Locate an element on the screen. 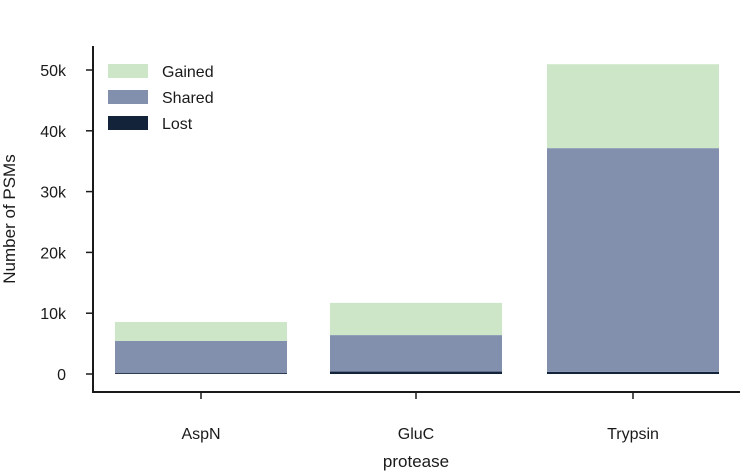 Image resolution: width=751 pixels, height=472 pixels. y-ticks-group: 0 10k 20k 30k 40k 50k is located at coordinates (66, 223).